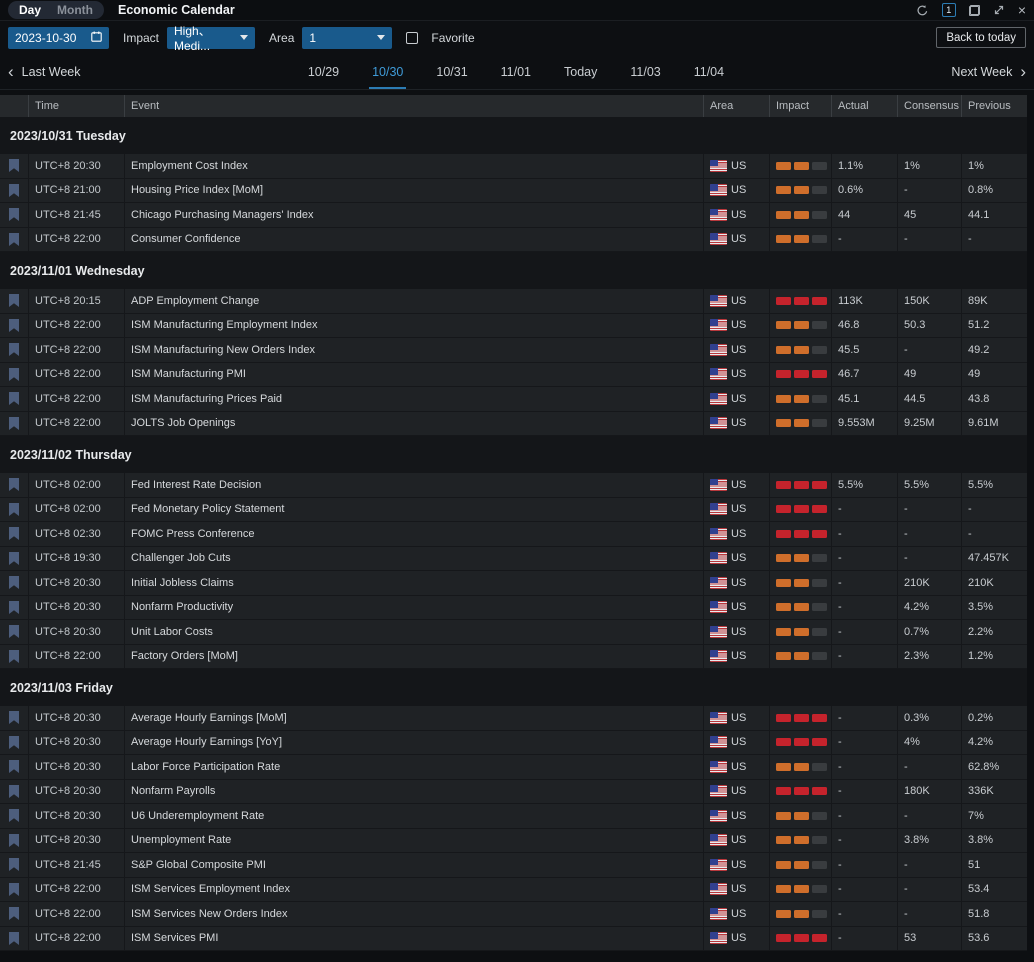  What do you see at coordinates (412, 37) in the screenshot?
I see `favorite-checkbox` at bounding box center [412, 37].